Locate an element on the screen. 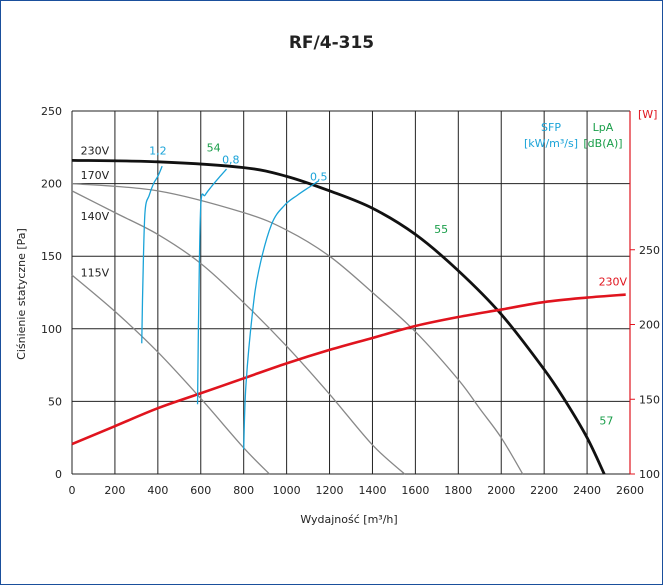  x-tick-label: 2000 is located at coordinates (501, 490).